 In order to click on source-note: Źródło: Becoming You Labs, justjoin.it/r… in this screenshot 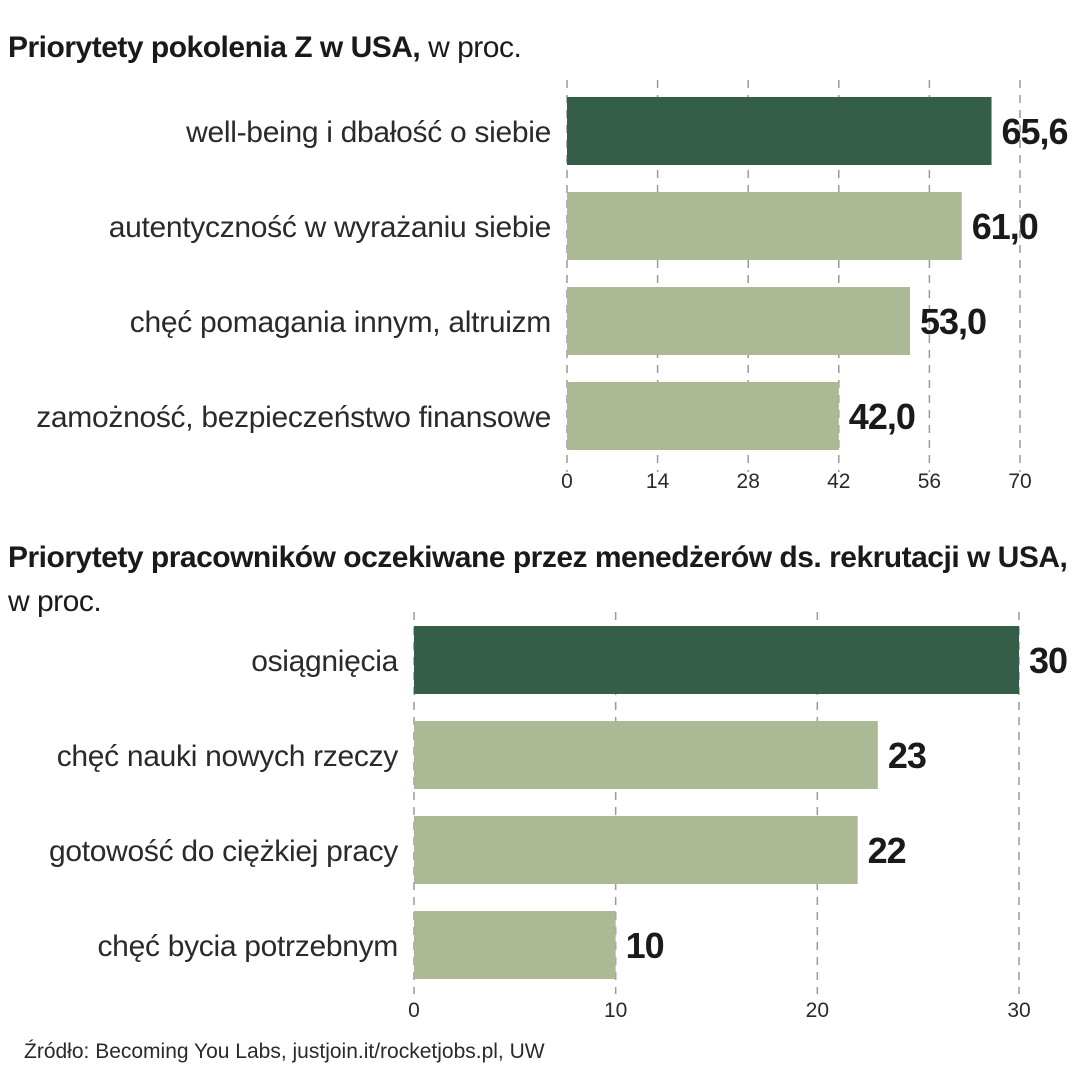, I will do `click(284, 1051)`.